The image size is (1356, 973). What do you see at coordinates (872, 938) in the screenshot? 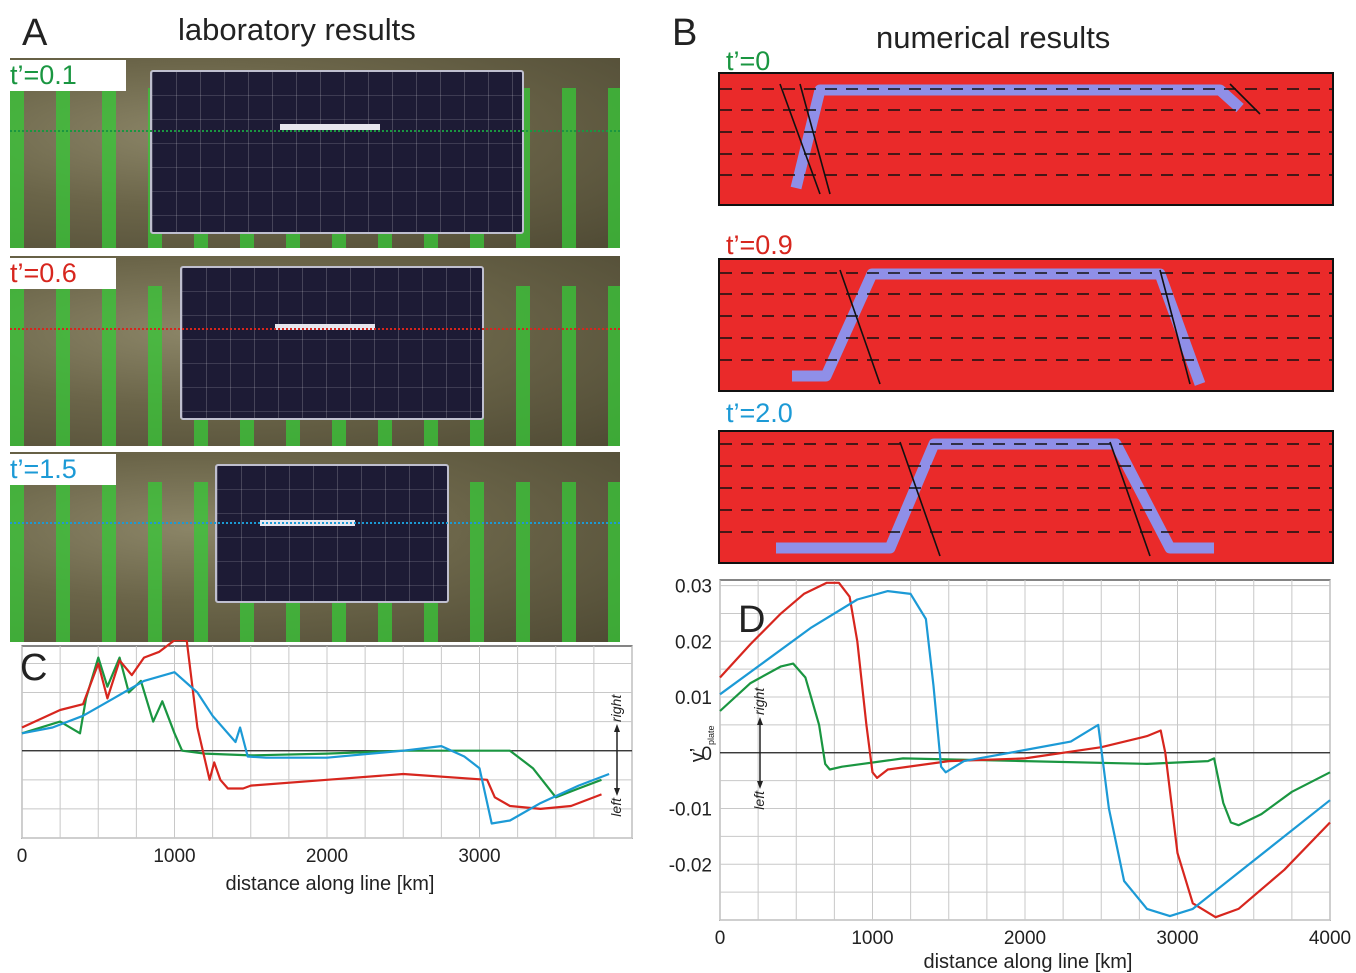
I see `d-xtick-label: 1000` at bounding box center [872, 938].